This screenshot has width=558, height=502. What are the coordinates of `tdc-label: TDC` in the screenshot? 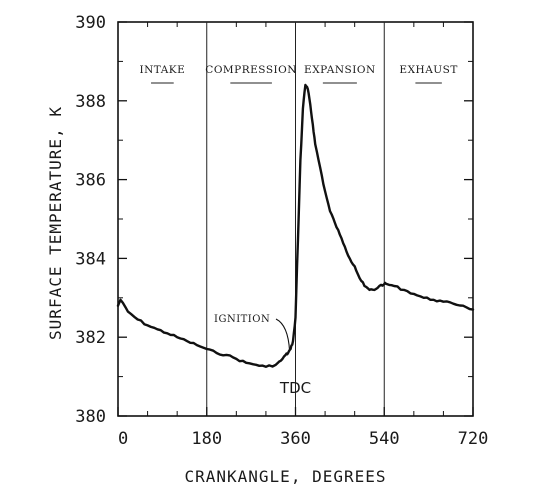 It's located at (295, 388).